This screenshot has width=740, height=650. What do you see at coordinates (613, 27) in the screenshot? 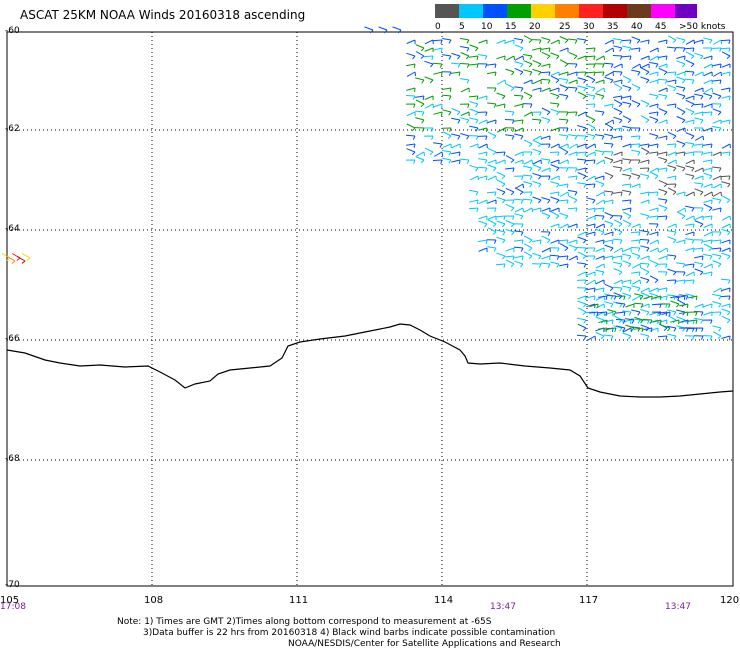
I see `legend-label-7: 35` at bounding box center [613, 27].